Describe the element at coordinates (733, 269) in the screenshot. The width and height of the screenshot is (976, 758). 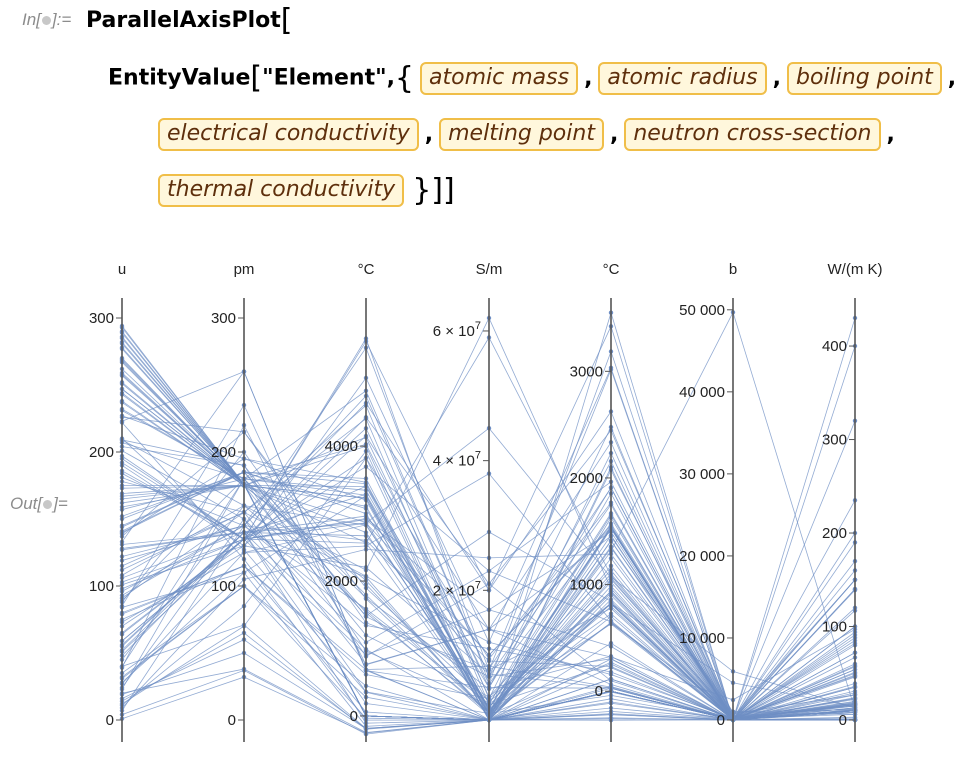
I see `axis-unit-label: b` at that location.